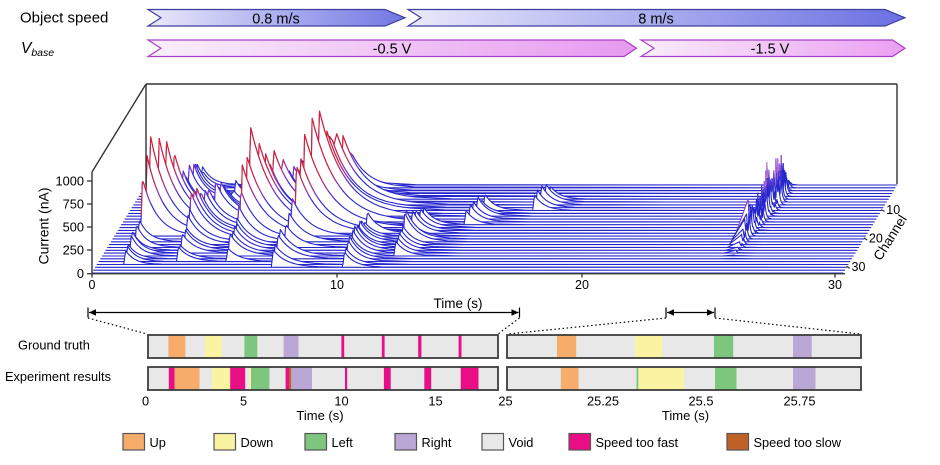  Describe the element at coordinates (257, 442) in the screenshot. I see `svg-text: Down` at that location.